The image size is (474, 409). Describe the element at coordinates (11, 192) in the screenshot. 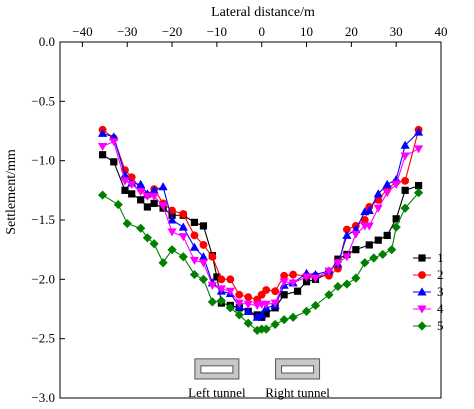

I see `y-axis-title: Settlement/mm` at that location.